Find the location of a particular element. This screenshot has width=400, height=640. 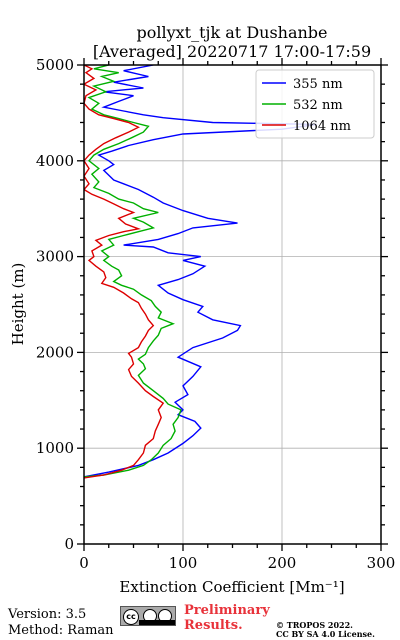

y-axis-label: Height (m) is located at coordinates (18, 304).